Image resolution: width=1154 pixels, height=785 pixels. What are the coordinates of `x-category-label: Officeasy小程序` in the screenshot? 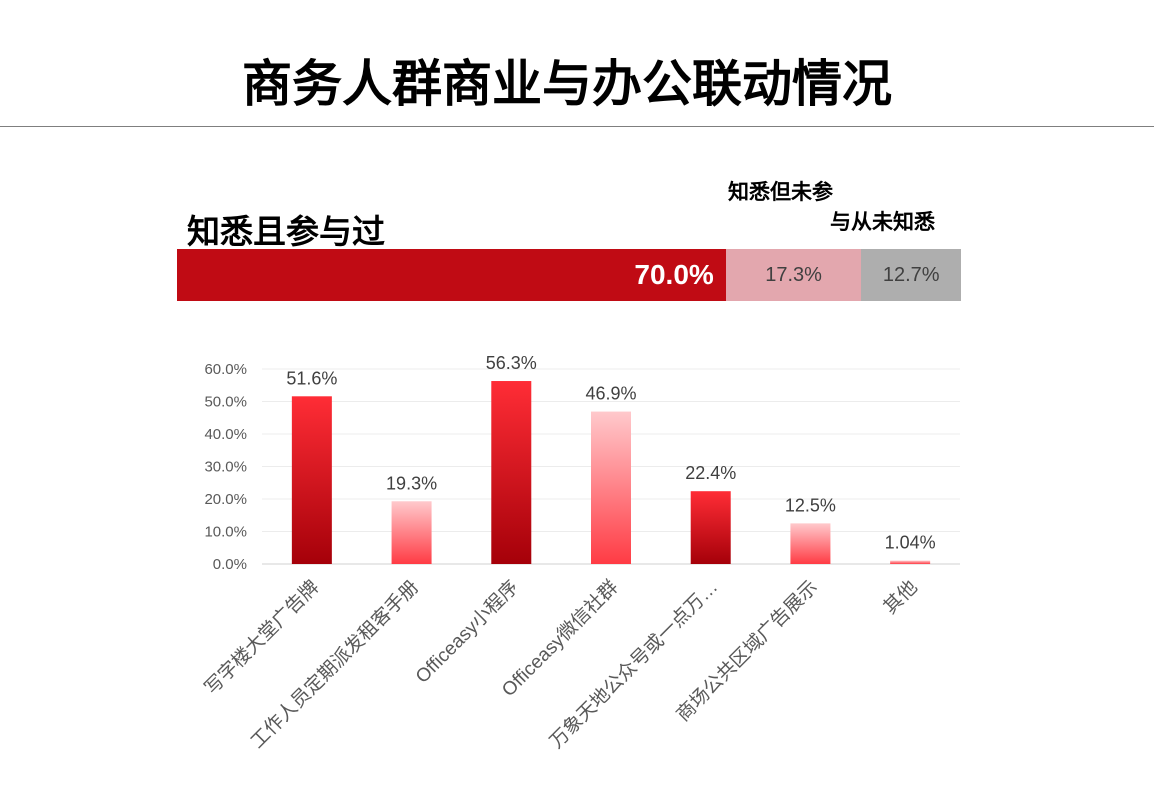 It's located at (467, 632).